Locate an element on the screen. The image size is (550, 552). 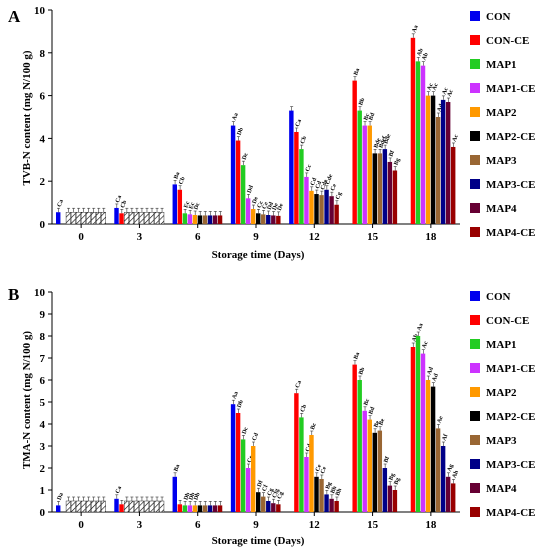
legend-swatch-con is located at coordinates (475, 296).